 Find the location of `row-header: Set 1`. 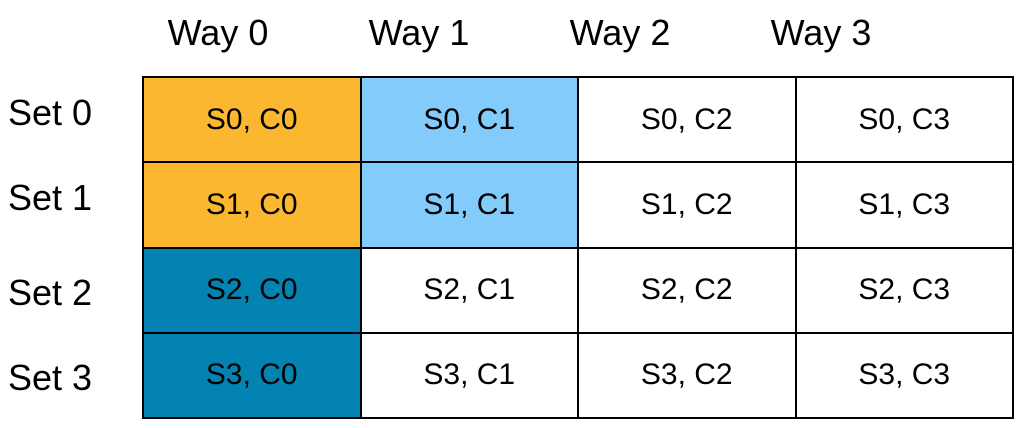

row-header: Set 1 is located at coordinates (50, 197).